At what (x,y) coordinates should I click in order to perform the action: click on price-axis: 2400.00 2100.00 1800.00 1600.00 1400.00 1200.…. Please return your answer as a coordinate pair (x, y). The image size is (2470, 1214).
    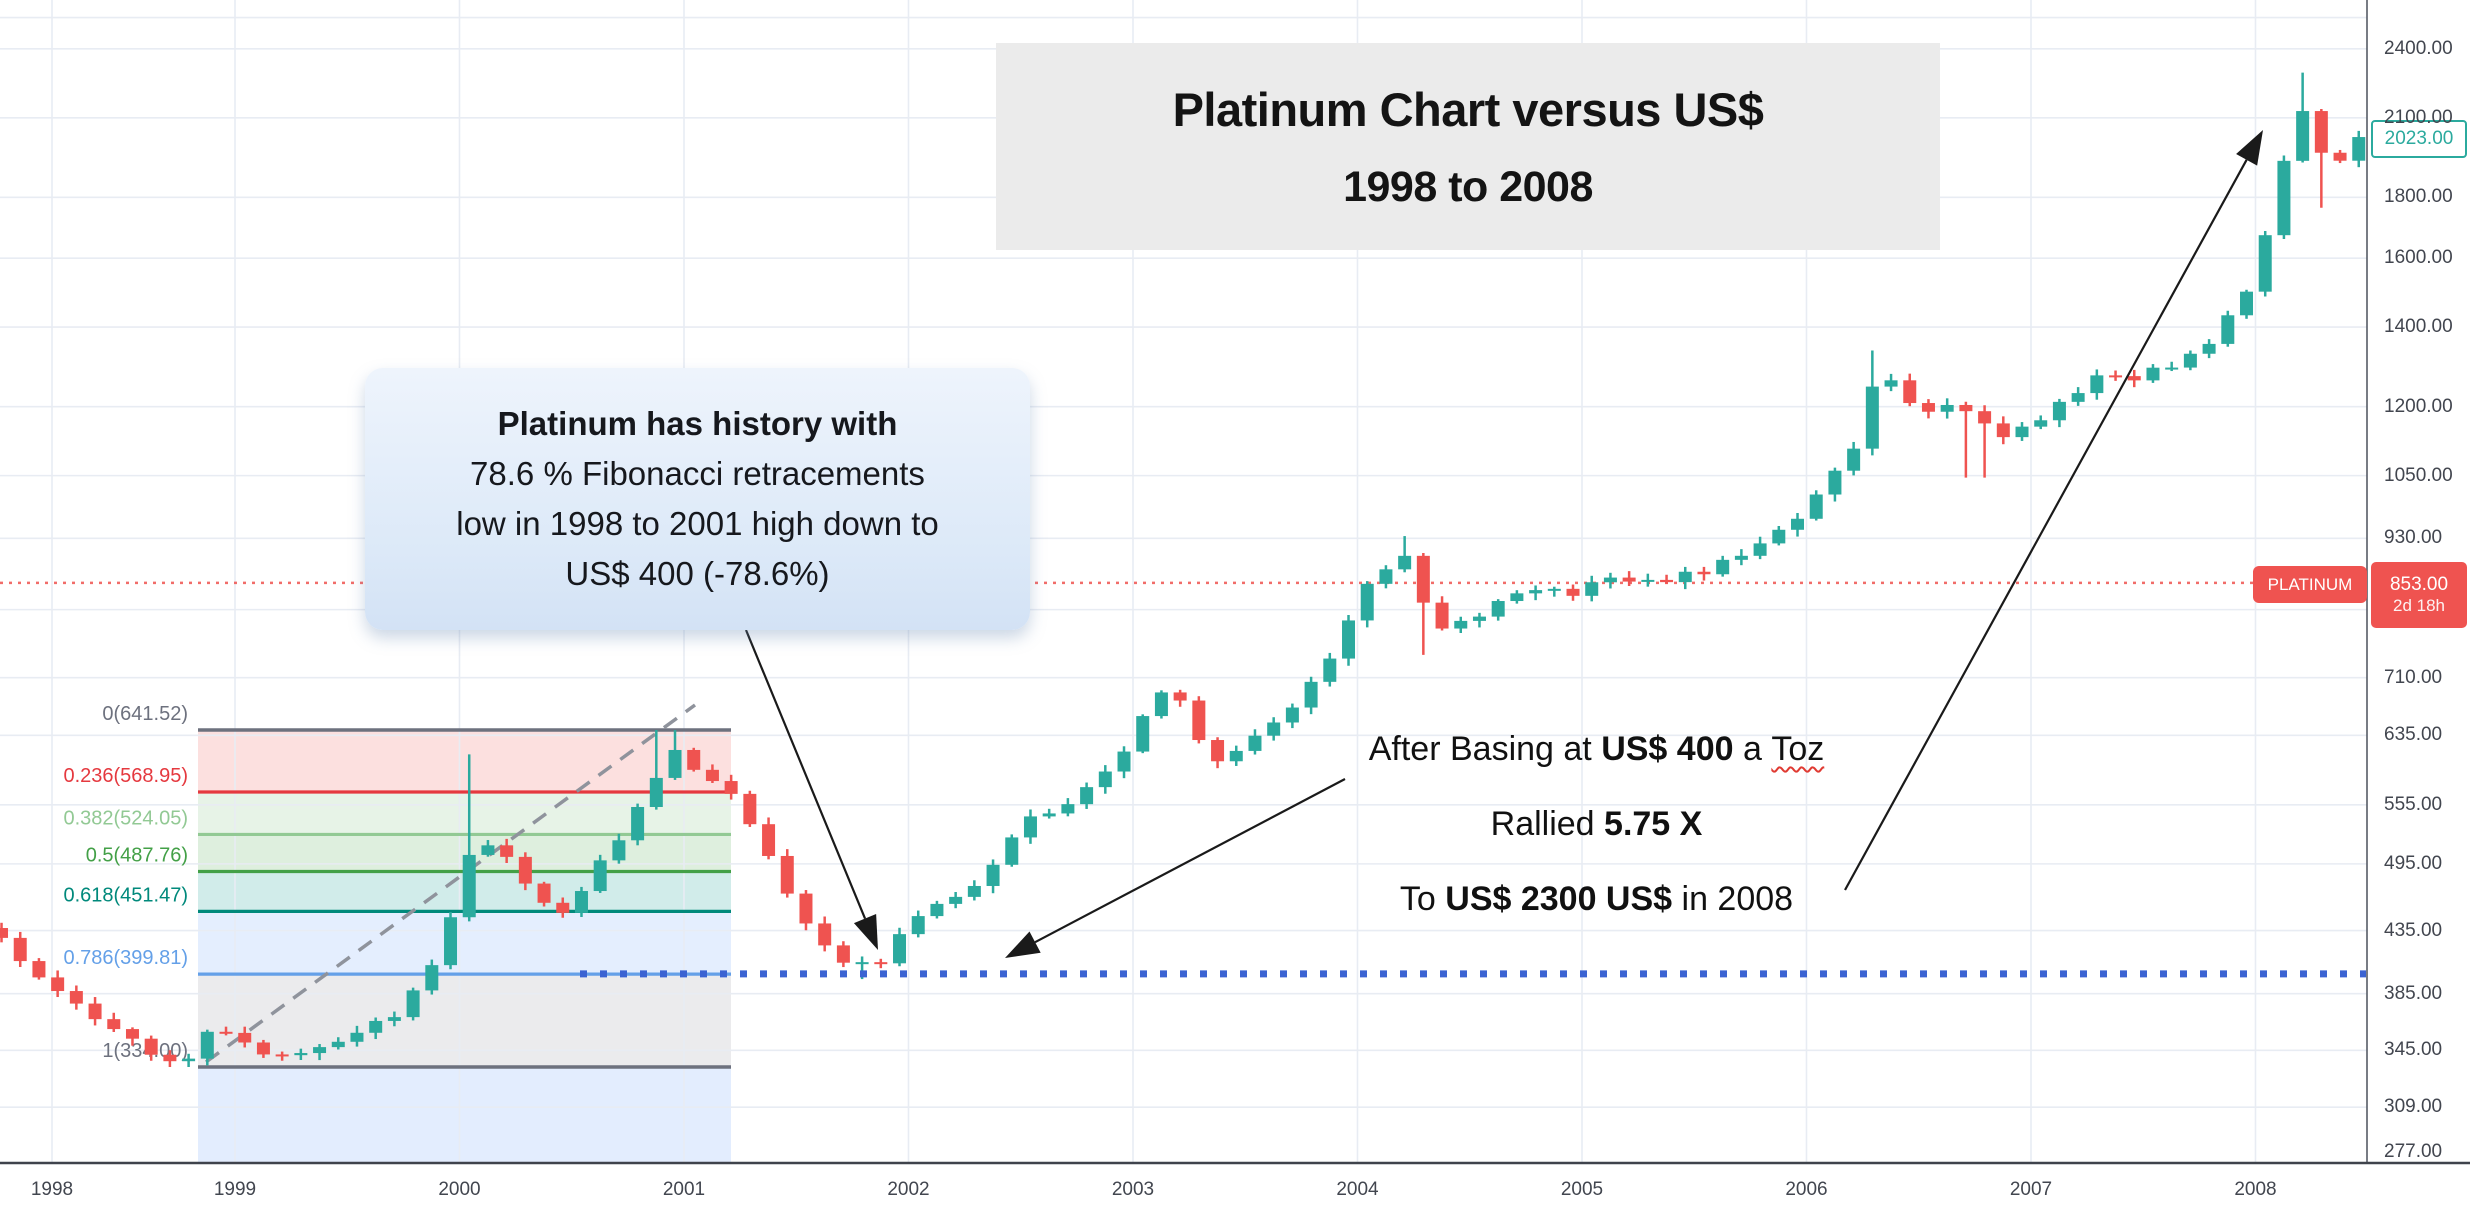
    Looking at the image, I should click on (2418, 581).